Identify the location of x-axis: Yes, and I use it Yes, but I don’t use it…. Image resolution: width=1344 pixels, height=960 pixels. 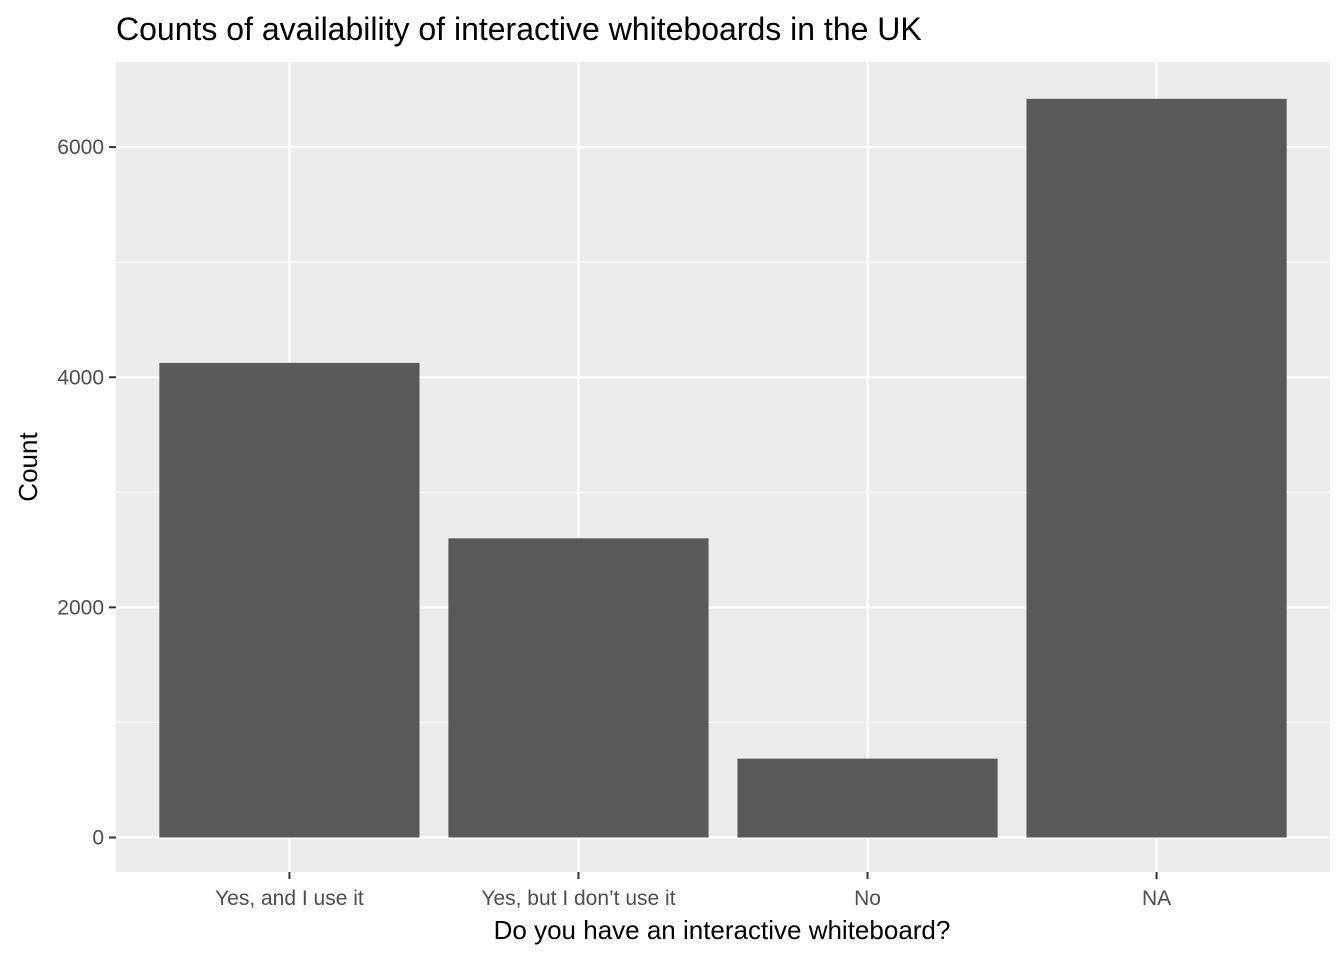
(693, 891).